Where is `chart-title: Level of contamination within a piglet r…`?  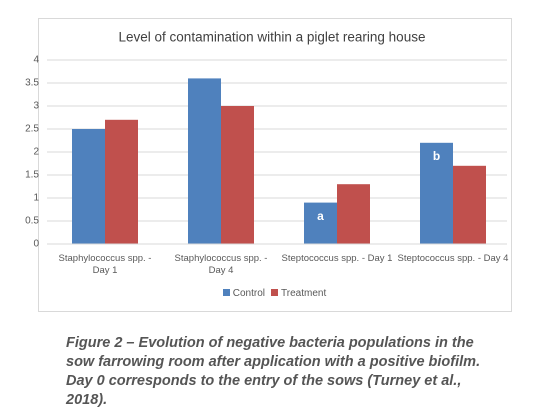 chart-title: Level of contamination within a piglet r… is located at coordinates (272, 37).